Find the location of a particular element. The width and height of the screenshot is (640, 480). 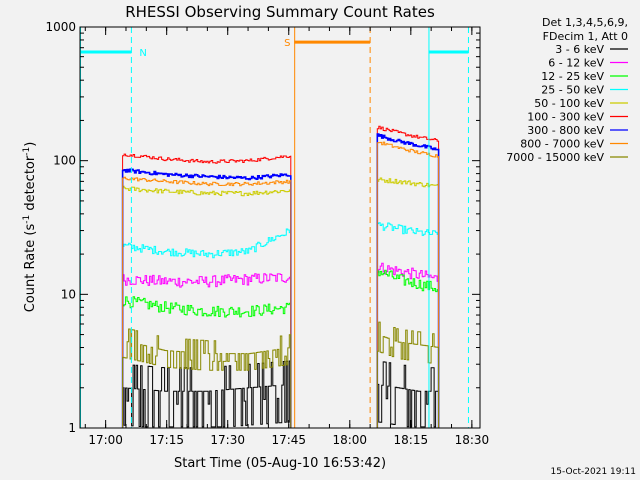

legend-label: 25 - 50 keV is located at coordinates (572, 90).